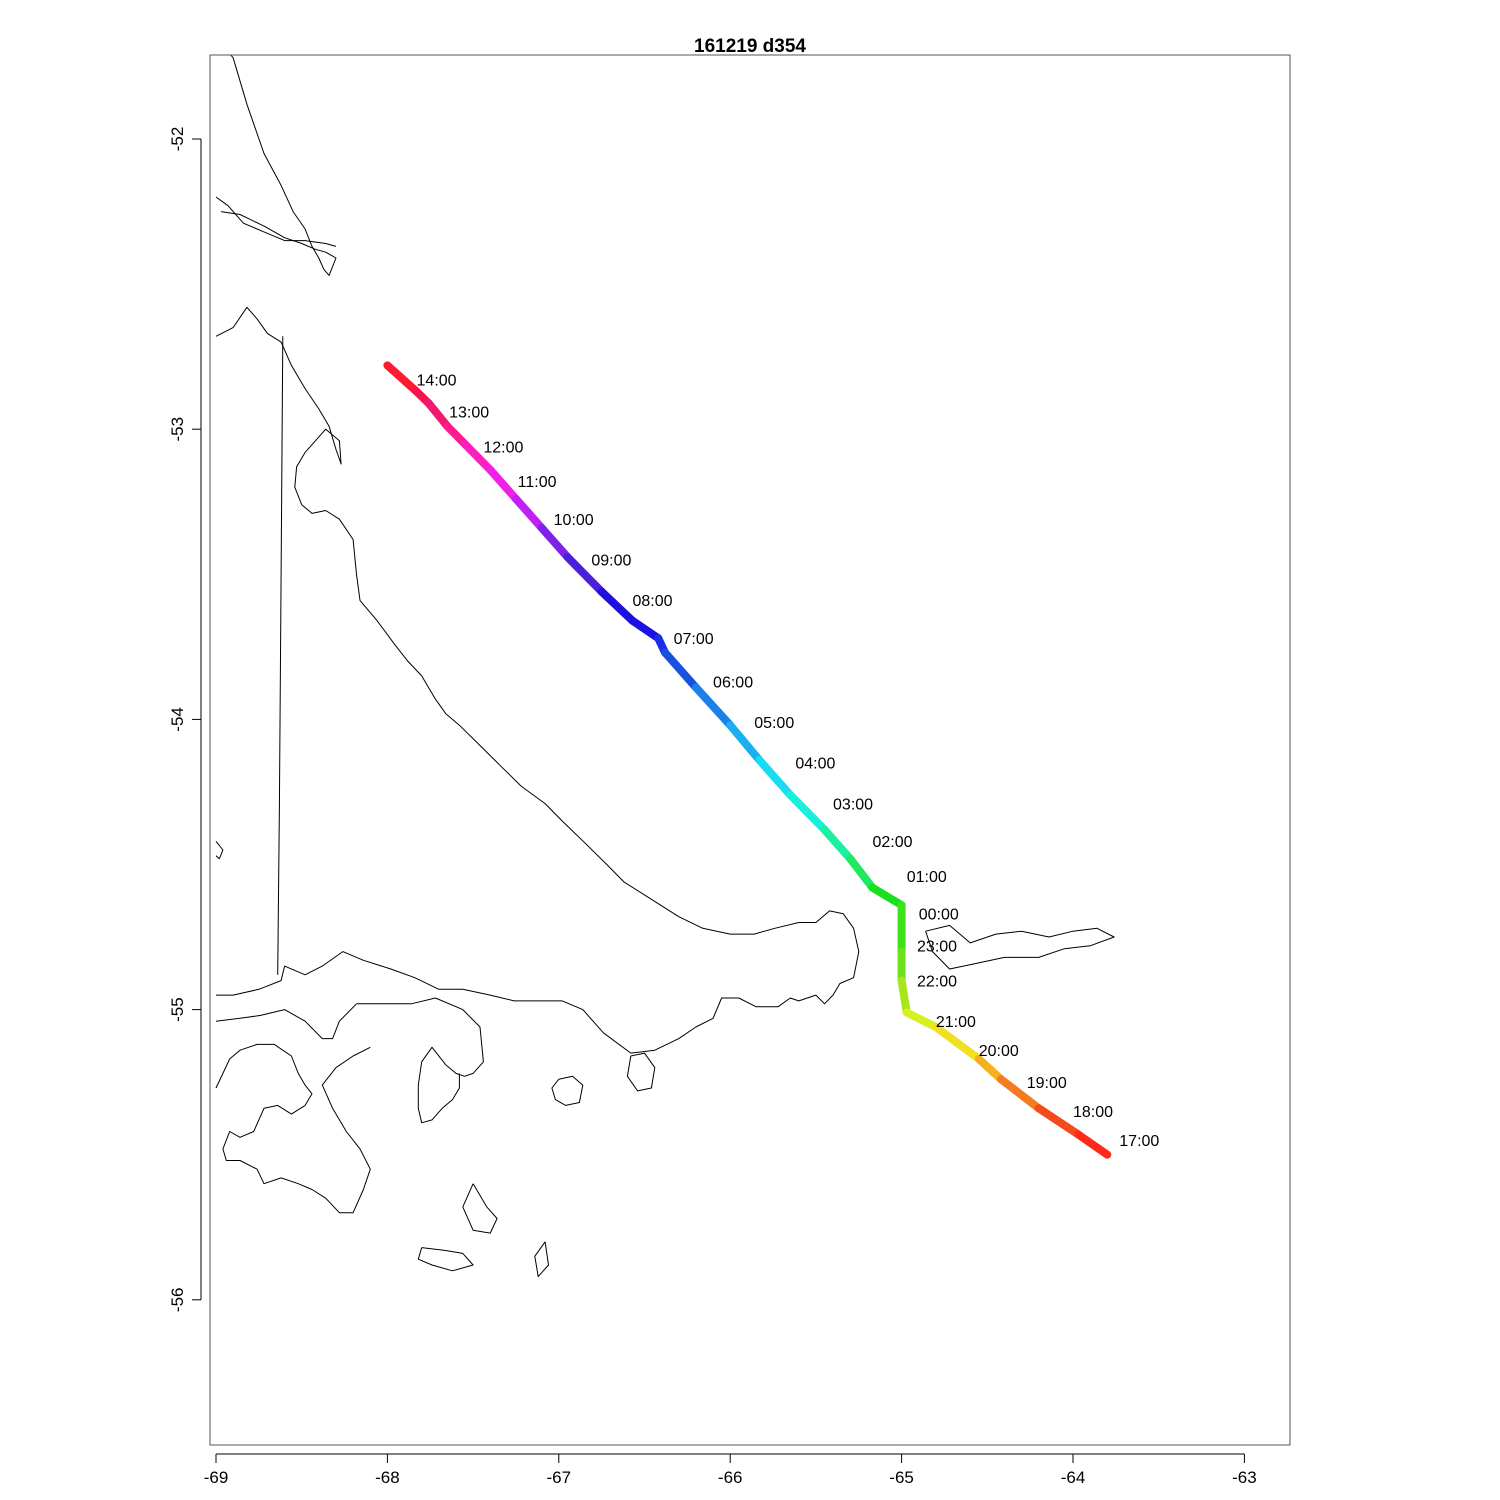 The image size is (1500, 1500). I want to click on x-tick-label: -68, so click(387, 1477).